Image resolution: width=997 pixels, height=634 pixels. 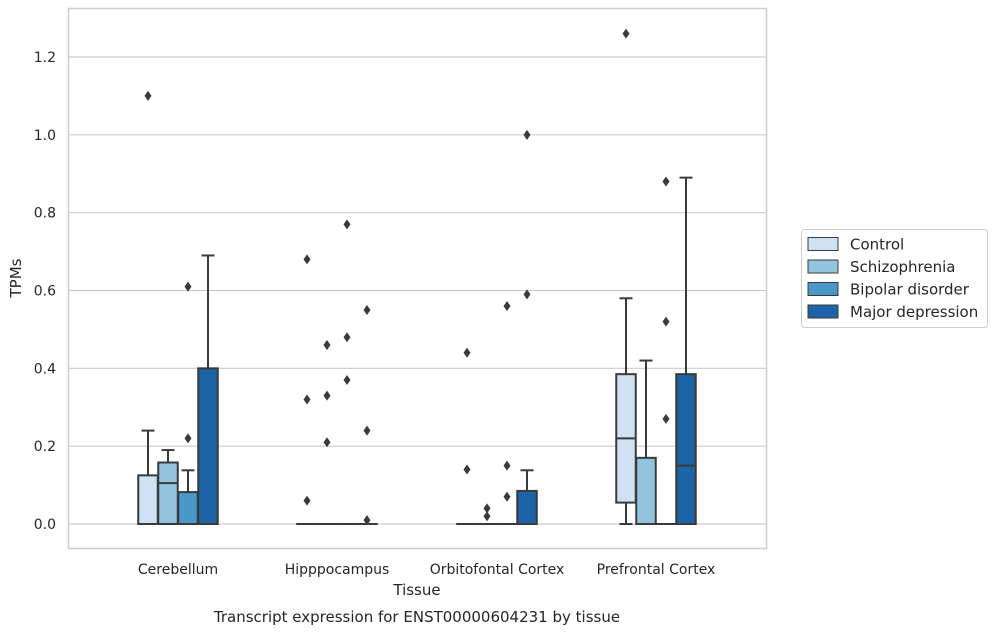 What do you see at coordinates (914, 312) in the screenshot?
I see `legend-label: Major depression` at bounding box center [914, 312].